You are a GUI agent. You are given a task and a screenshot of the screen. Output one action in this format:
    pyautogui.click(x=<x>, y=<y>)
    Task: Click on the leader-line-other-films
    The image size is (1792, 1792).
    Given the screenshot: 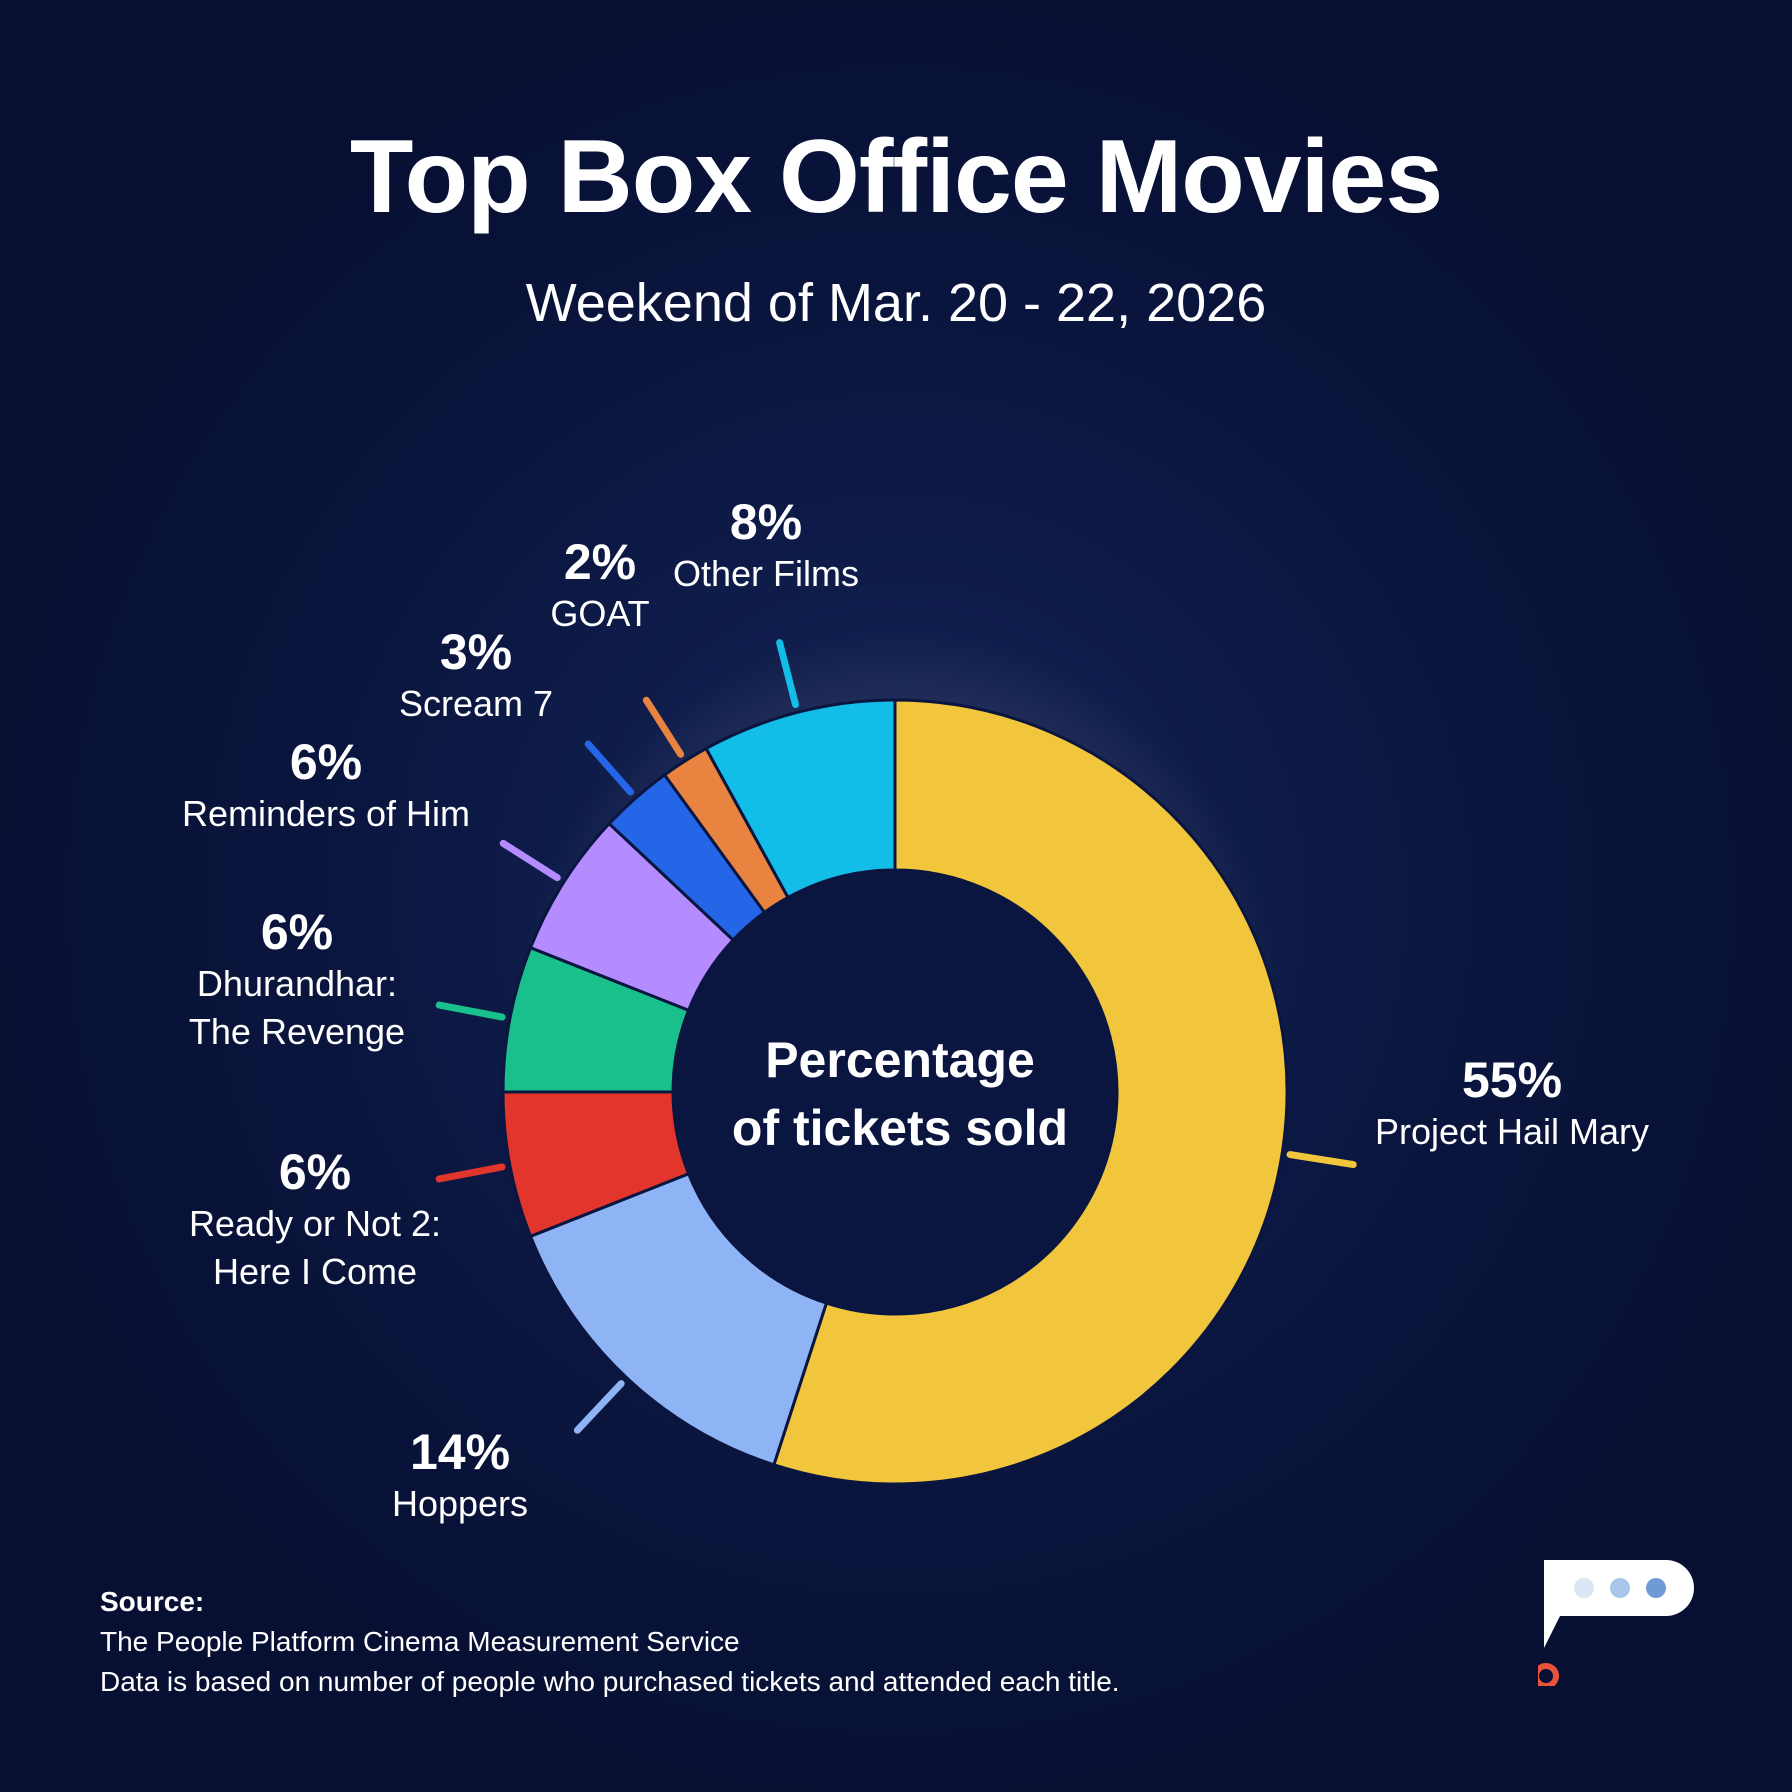 What is the action you would take?
    pyautogui.click(x=788, y=674)
    